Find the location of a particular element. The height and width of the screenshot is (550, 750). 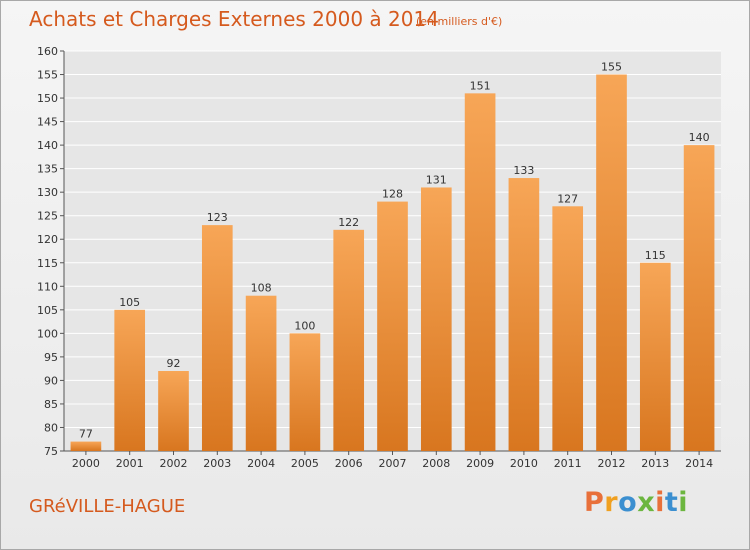

bar-2012 is located at coordinates (611, 262).